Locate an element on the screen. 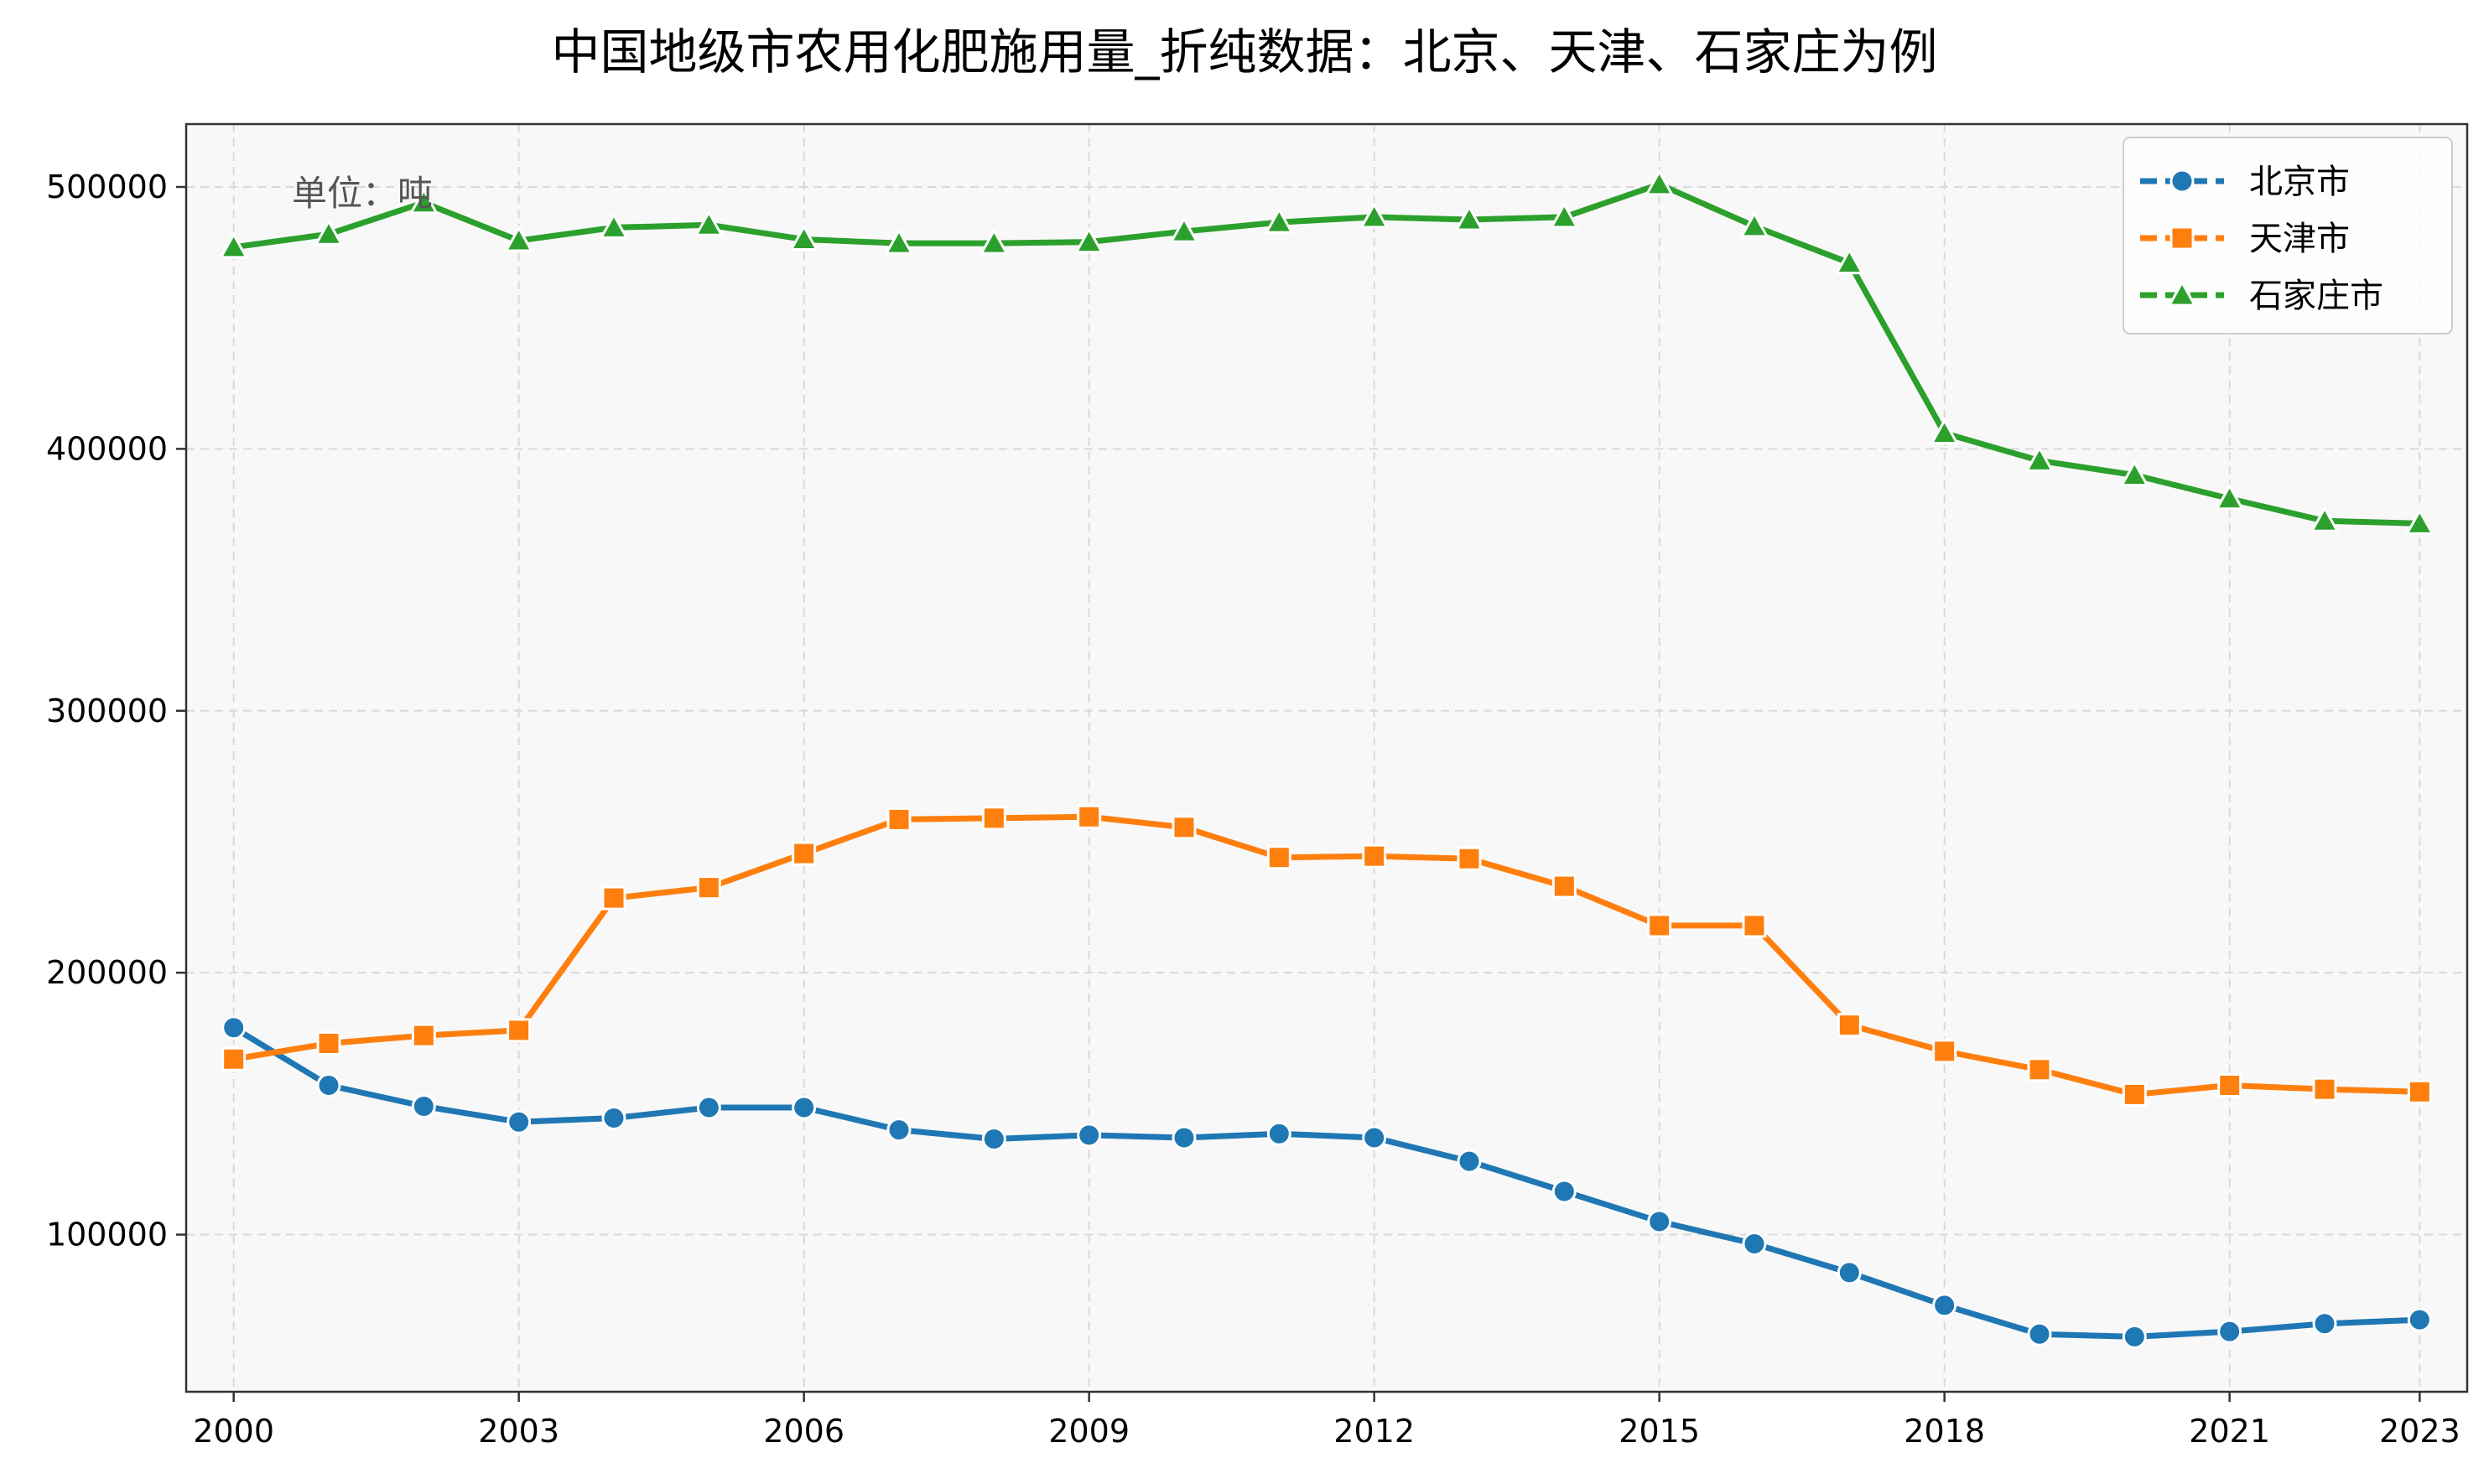 The width and height of the screenshot is (2489, 1484). legend-box is located at coordinates (2288, 236).